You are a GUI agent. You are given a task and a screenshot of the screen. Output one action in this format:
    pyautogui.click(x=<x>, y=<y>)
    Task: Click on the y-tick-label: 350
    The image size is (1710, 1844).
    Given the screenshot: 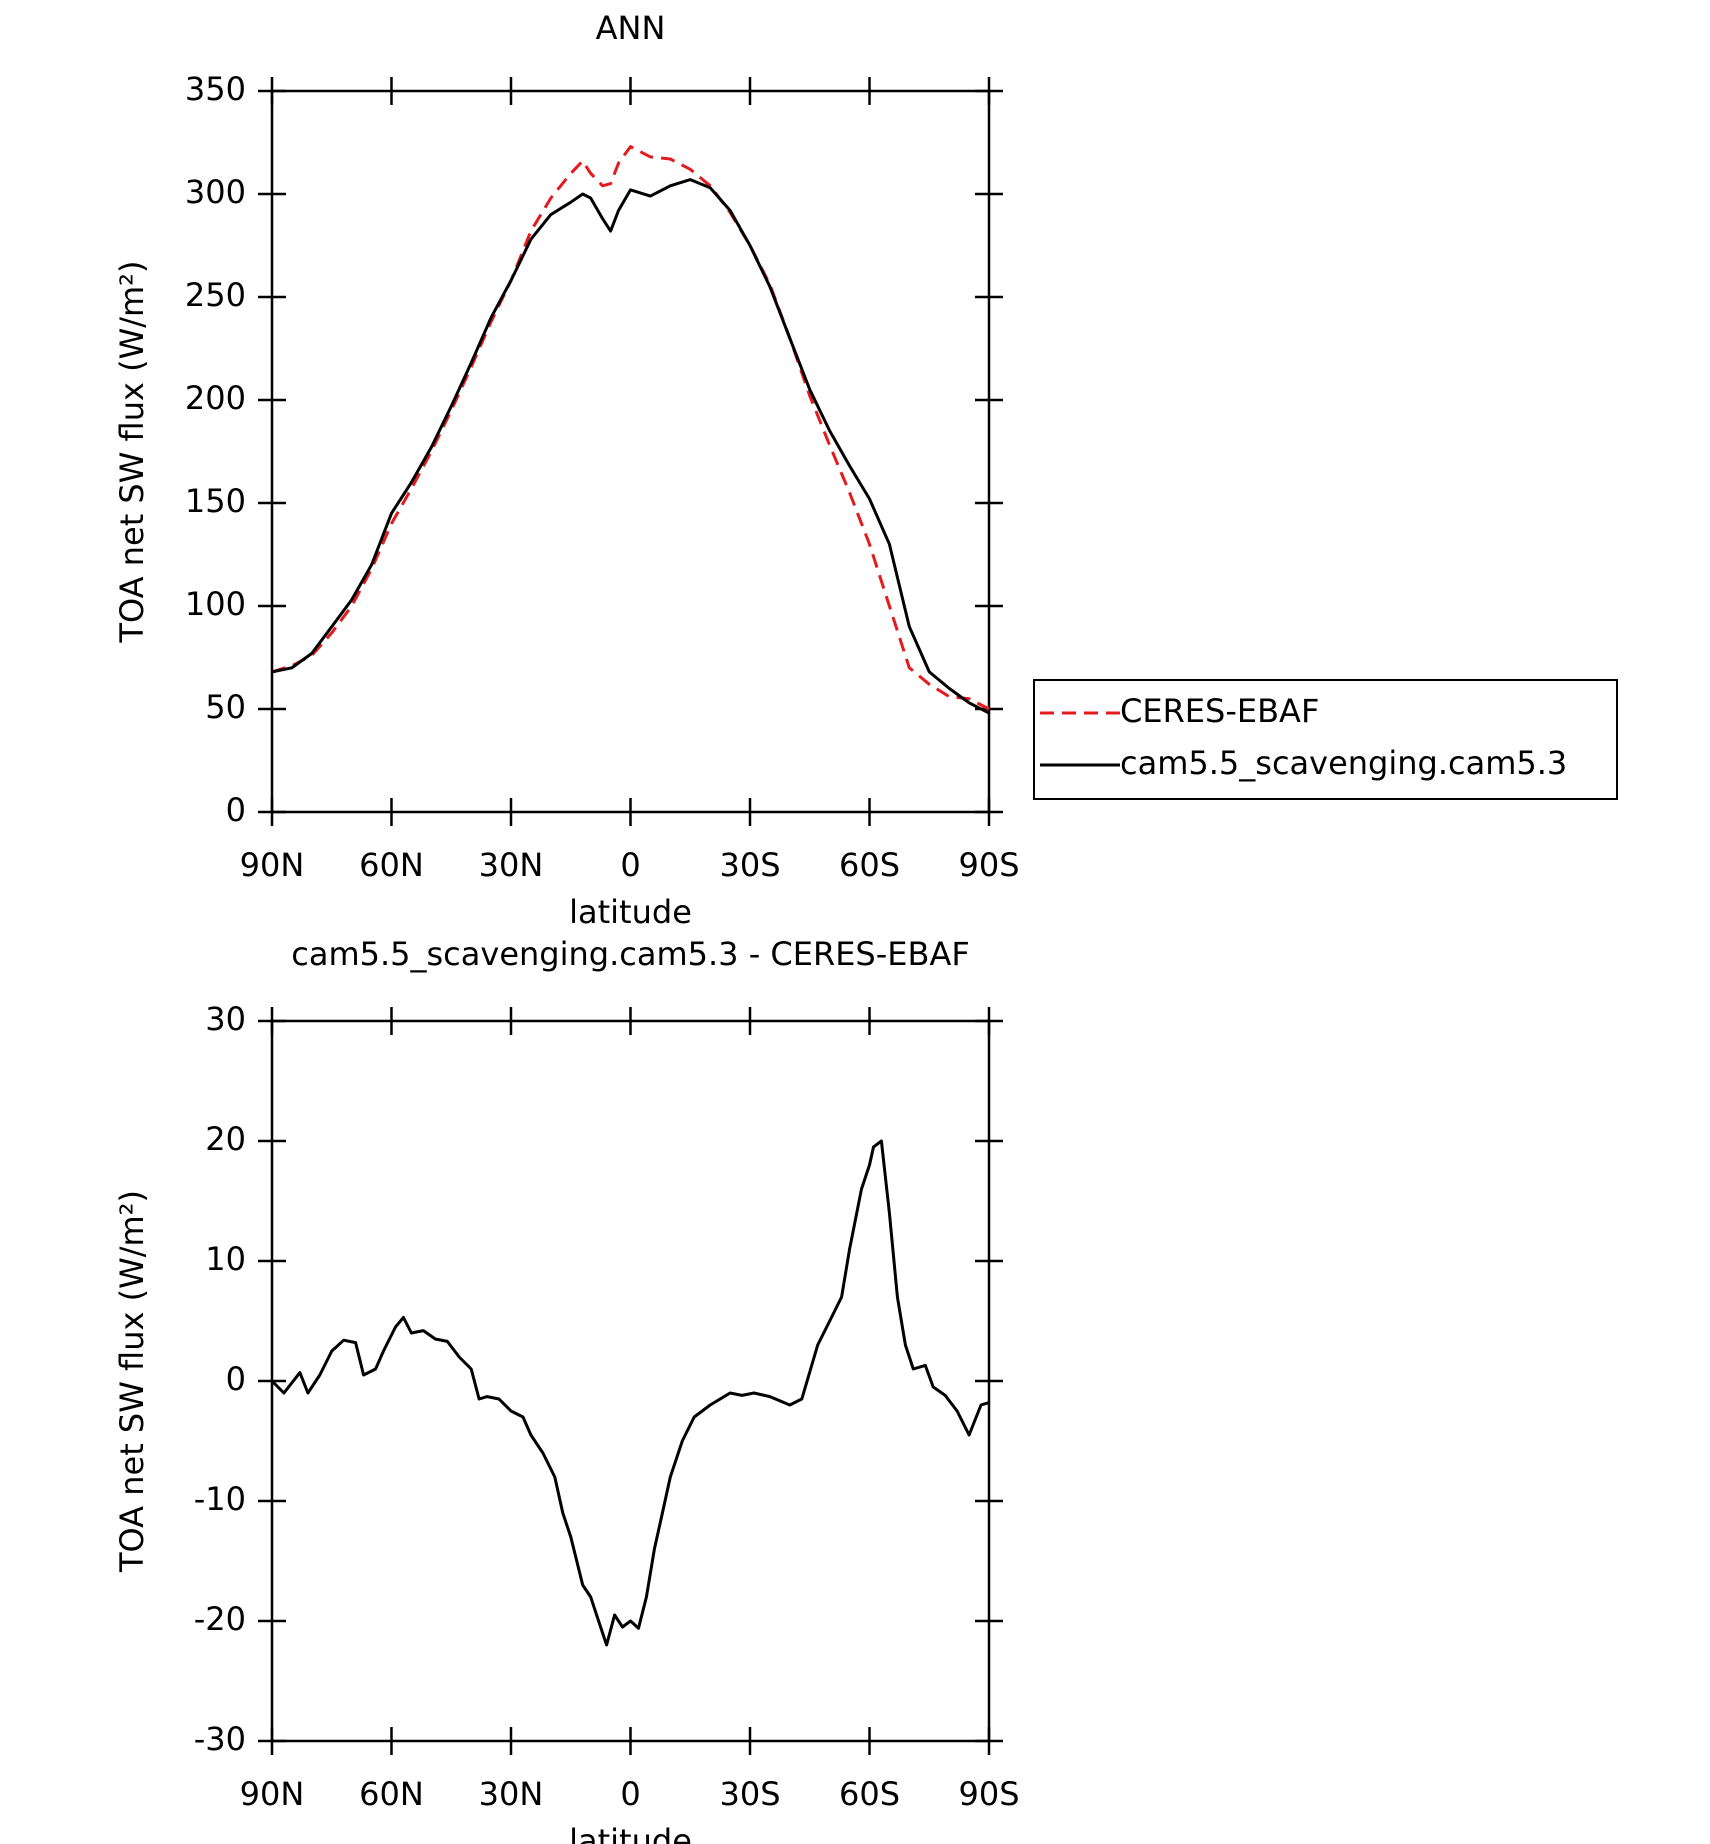 What is the action you would take?
    pyautogui.click(x=215, y=89)
    